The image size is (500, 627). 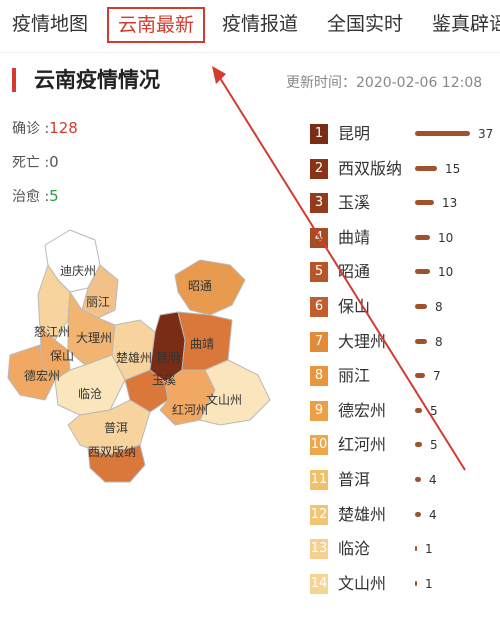 I want to click on label-dali: 大理州, so click(x=94, y=338).